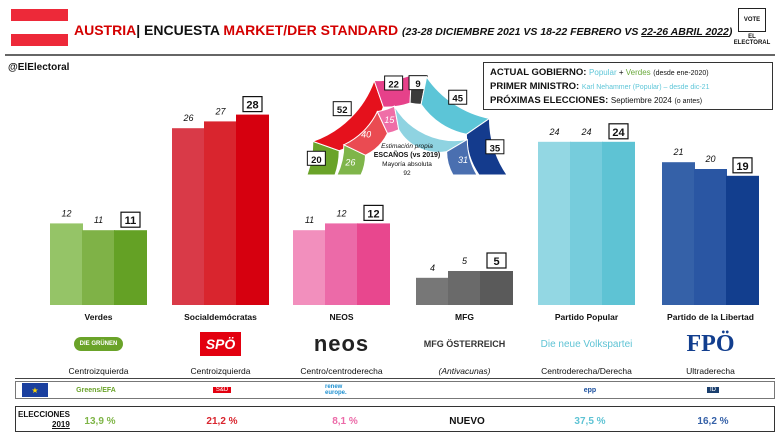 Image resolution: width=780 pixels, height=443 pixels. What do you see at coordinates (549, 100) in the screenshot?
I see `next-label: PRÓXIMAS ELECCIONES:` at bounding box center [549, 100].